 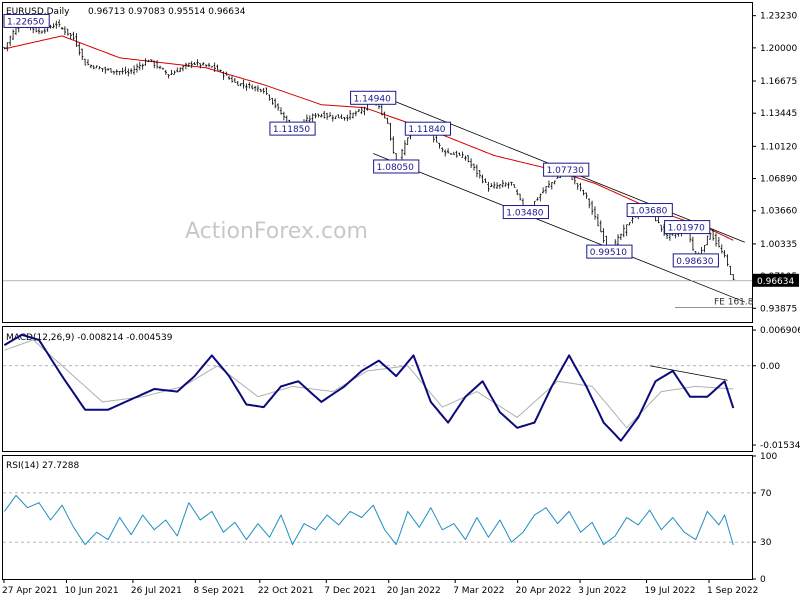 I want to click on price-level-label: 1.11850, so click(x=291, y=130).